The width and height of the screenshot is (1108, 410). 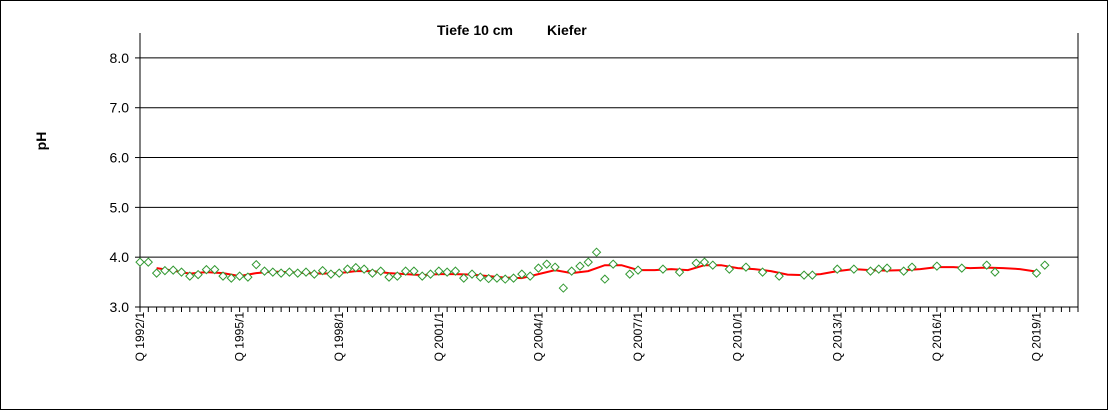 What do you see at coordinates (120, 207) in the screenshot?
I see `y-tick-label: 5.0` at bounding box center [120, 207].